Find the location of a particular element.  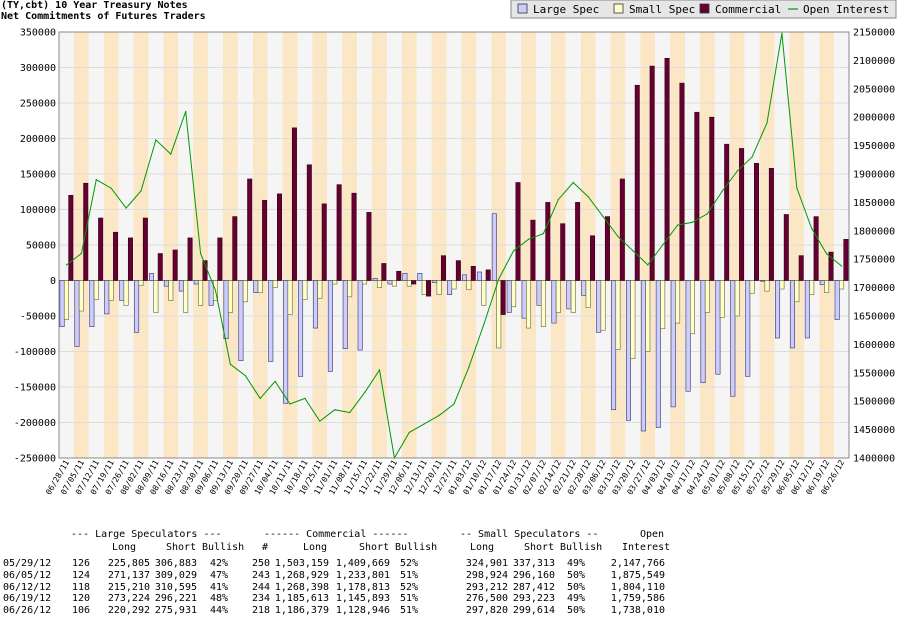

y-tick-label: -100000 is located at coordinates (35, 352).